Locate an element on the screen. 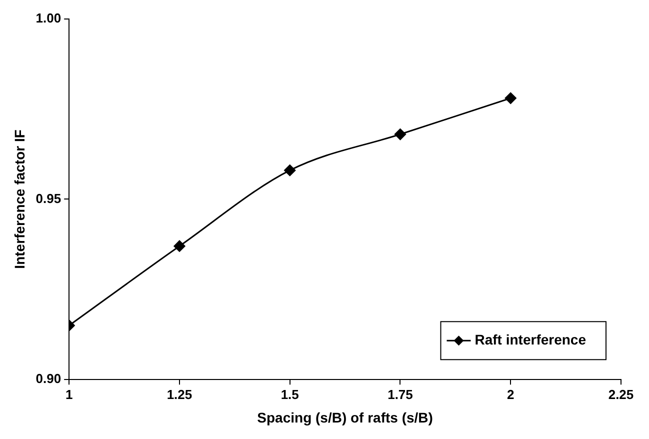 The image size is (649, 439). x-tick-label: 1.5 is located at coordinates (289, 394).